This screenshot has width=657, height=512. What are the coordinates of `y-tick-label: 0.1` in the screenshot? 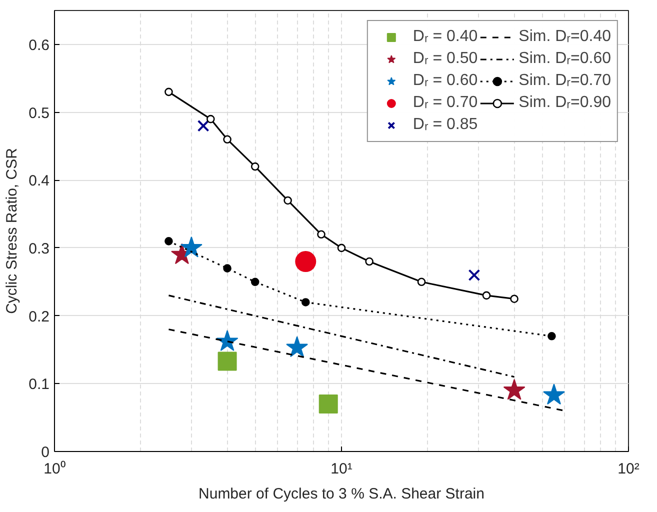 It's located at (39, 385).